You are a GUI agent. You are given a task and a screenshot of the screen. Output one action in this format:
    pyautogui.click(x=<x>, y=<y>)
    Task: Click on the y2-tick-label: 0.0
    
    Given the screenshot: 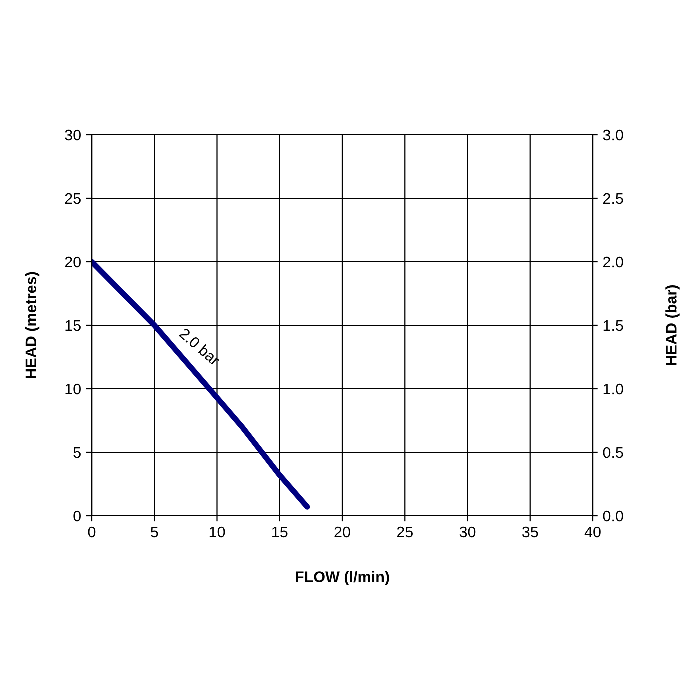 What is the action you would take?
    pyautogui.click(x=613, y=516)
    